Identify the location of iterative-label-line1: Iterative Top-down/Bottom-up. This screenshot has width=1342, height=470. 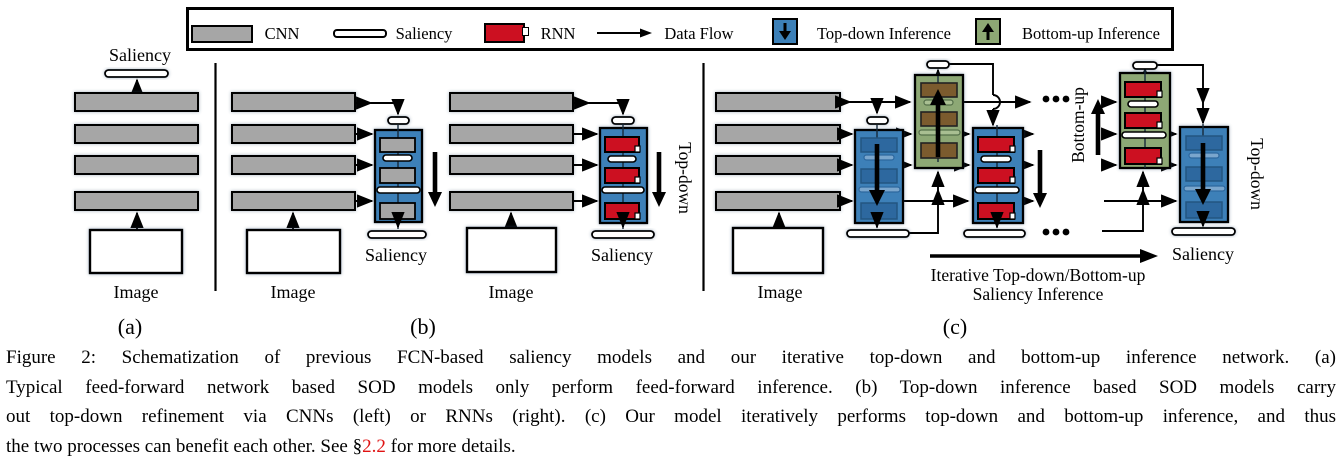
(1038, 275).